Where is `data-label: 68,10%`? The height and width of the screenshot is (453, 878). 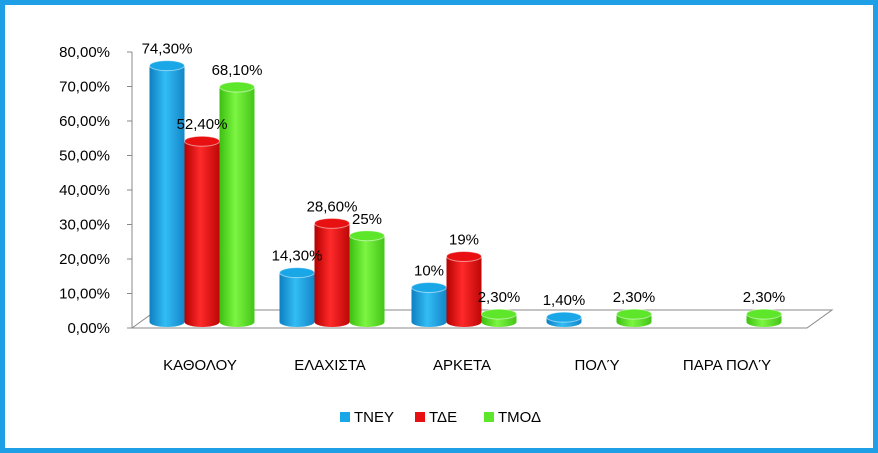
data-label: 68,10% is located at coordinates (237, 70).